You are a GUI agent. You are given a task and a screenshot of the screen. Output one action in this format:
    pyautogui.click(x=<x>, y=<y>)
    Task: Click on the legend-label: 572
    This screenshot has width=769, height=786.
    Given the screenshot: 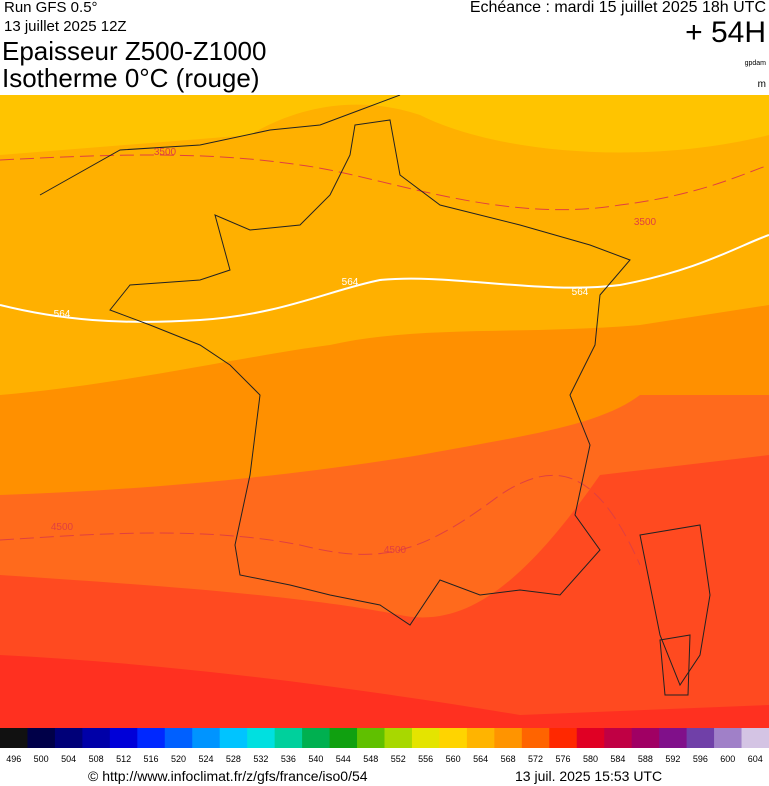 What is the action you would take?
    pyautogui.click(x=535, y=759)
    